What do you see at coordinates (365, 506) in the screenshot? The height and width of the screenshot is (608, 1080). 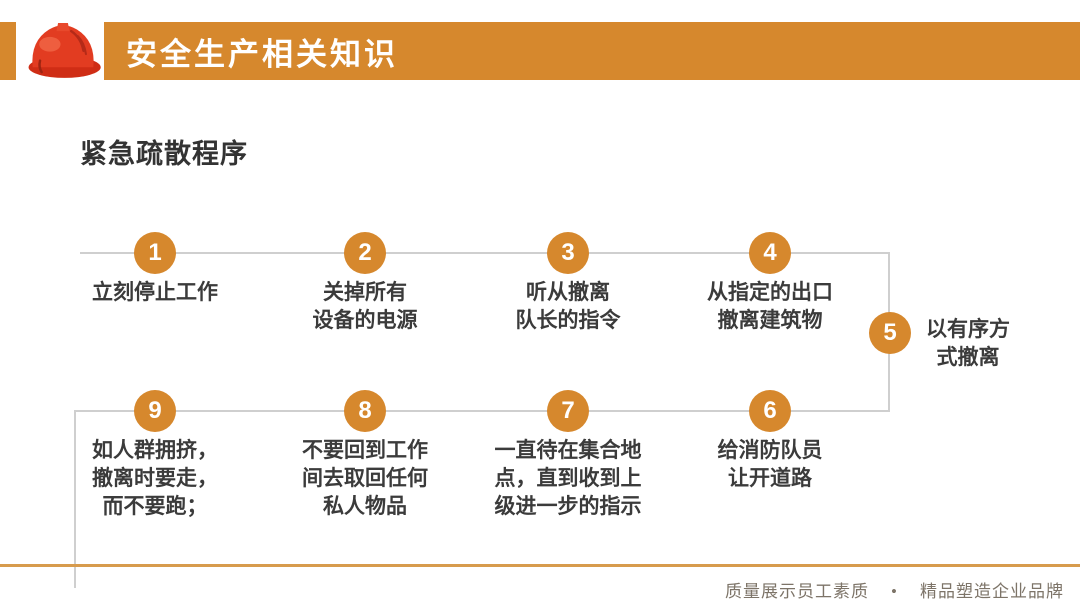 I see `step-8-line-3: 私人物品` at bounding box center [365, 506].